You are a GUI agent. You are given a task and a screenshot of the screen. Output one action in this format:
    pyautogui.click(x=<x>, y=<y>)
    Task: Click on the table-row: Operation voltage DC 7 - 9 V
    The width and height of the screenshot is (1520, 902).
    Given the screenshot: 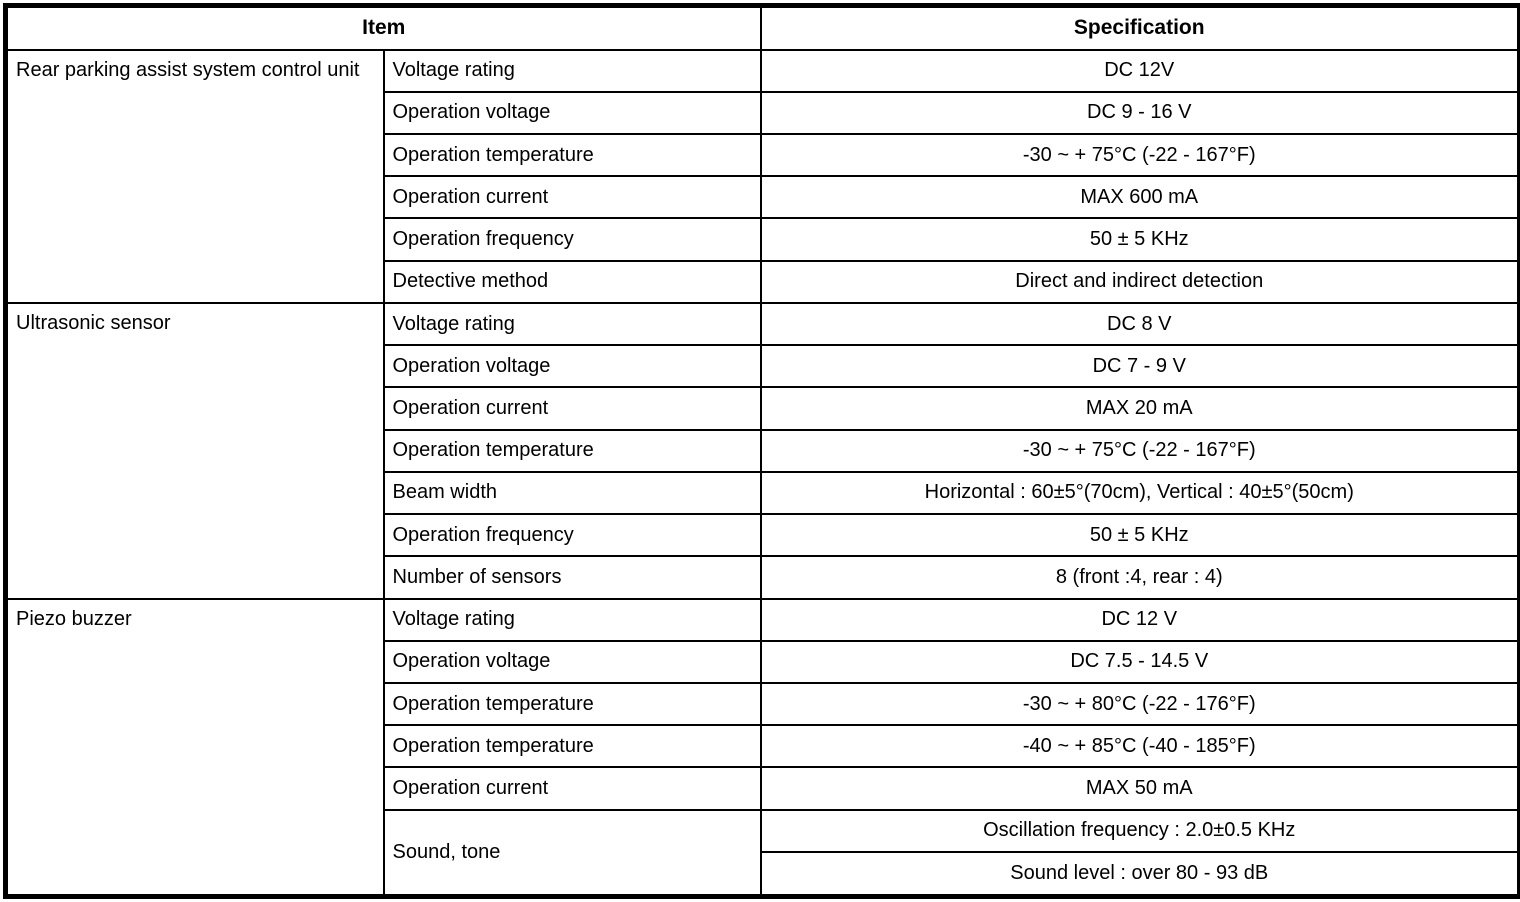 What is the action you would take?
    pyautogui.click(x=763, y=366)
    